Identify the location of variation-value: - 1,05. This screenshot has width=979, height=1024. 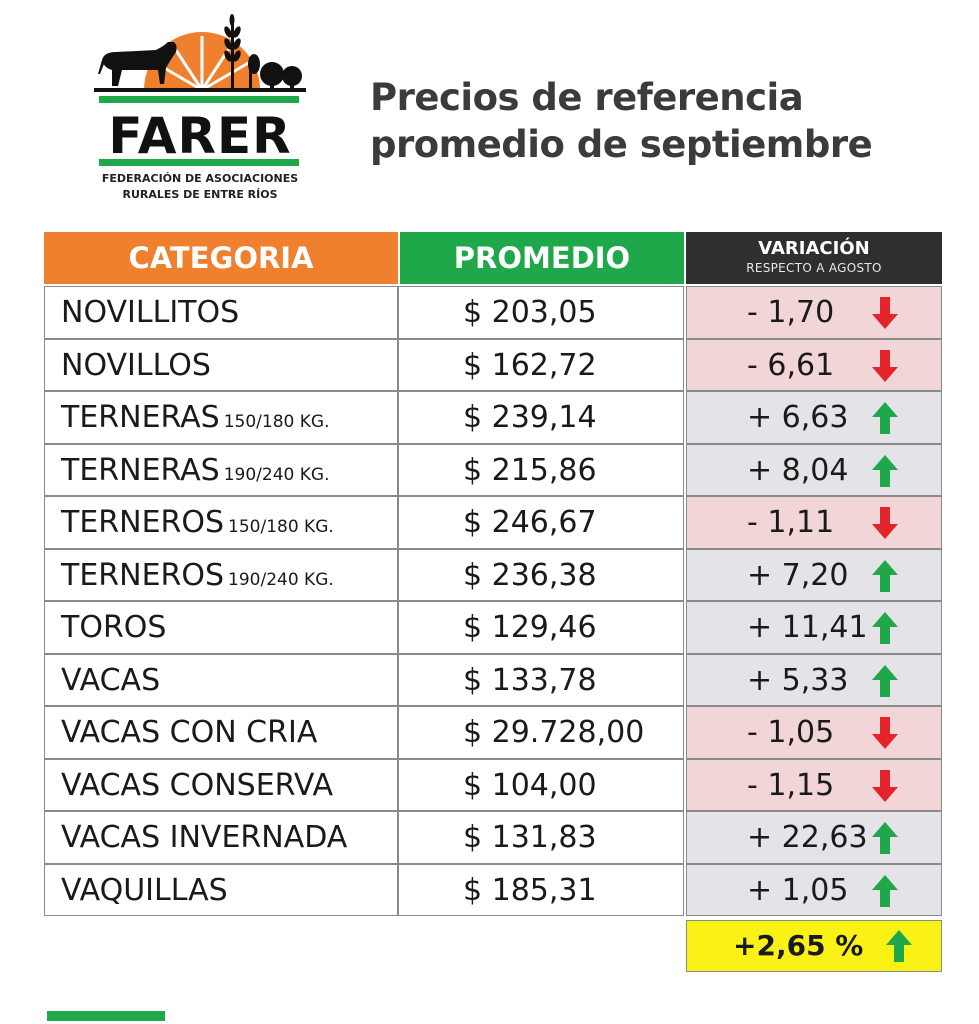
(791, 732).